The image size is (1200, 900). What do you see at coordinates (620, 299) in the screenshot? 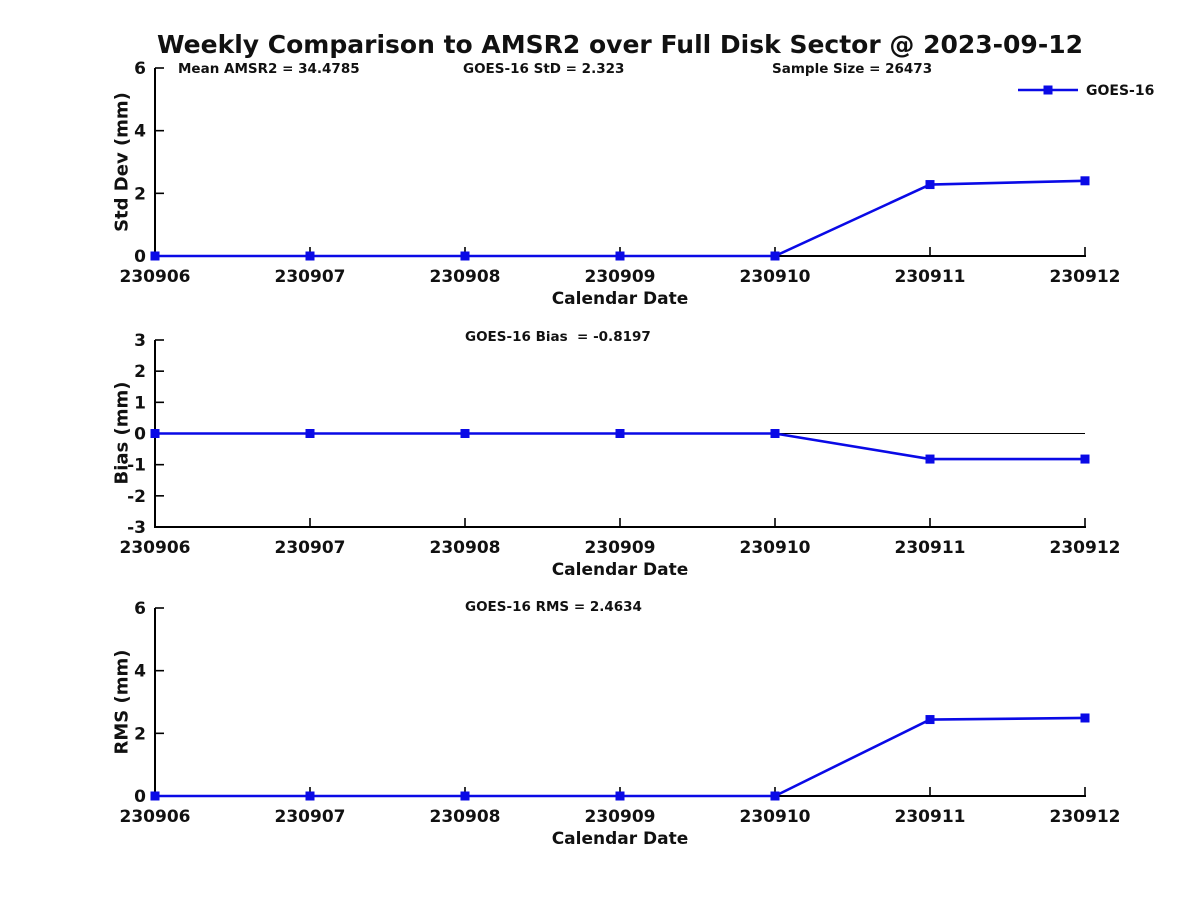
I see `x-axis-label-1: Calendar Date` at bounding box center [620, 299].